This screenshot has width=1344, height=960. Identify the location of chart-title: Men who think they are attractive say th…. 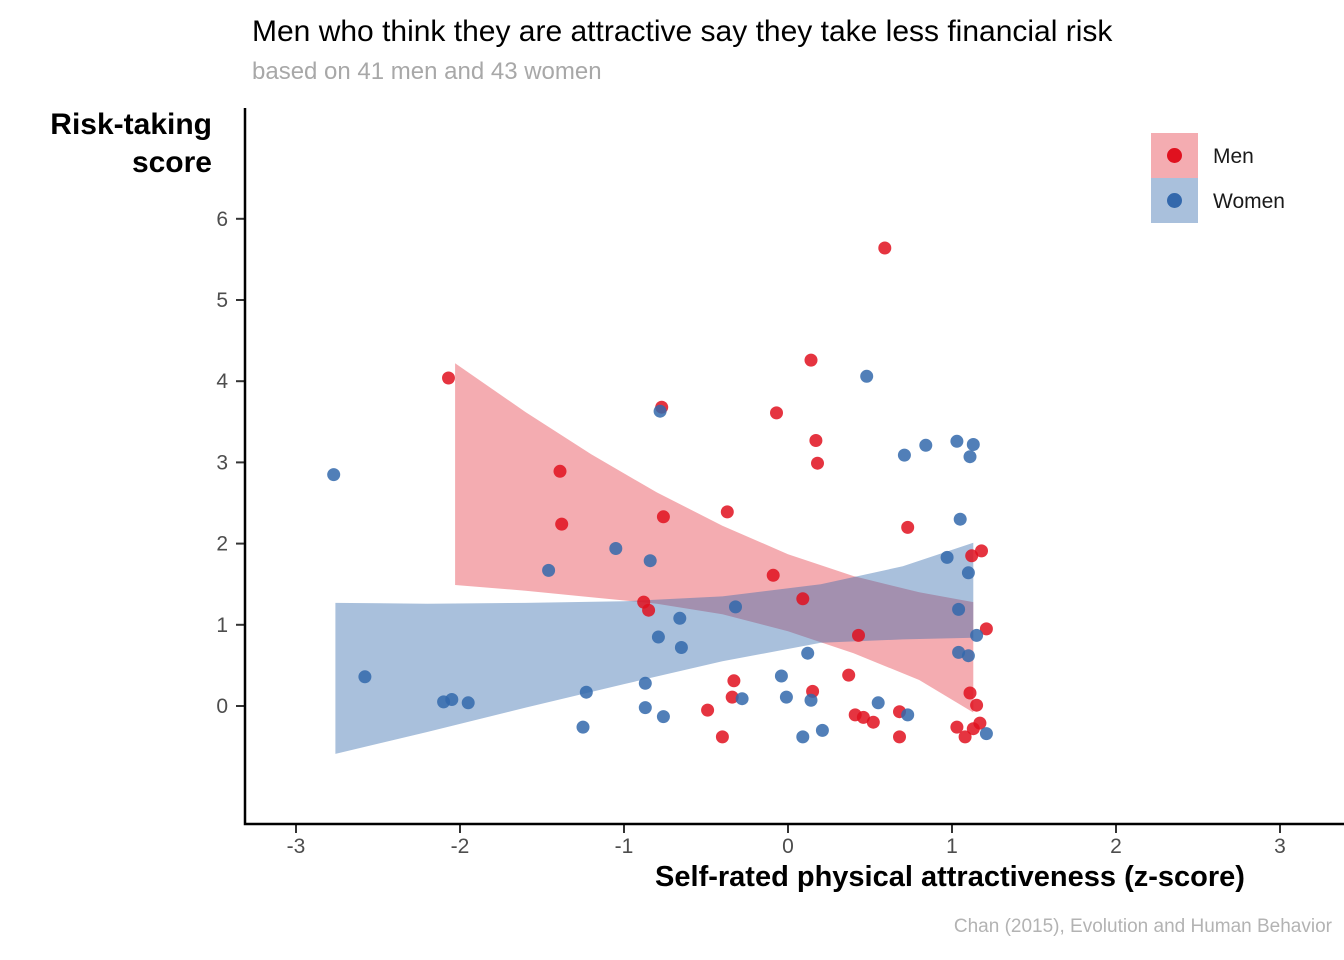
(682, 31).